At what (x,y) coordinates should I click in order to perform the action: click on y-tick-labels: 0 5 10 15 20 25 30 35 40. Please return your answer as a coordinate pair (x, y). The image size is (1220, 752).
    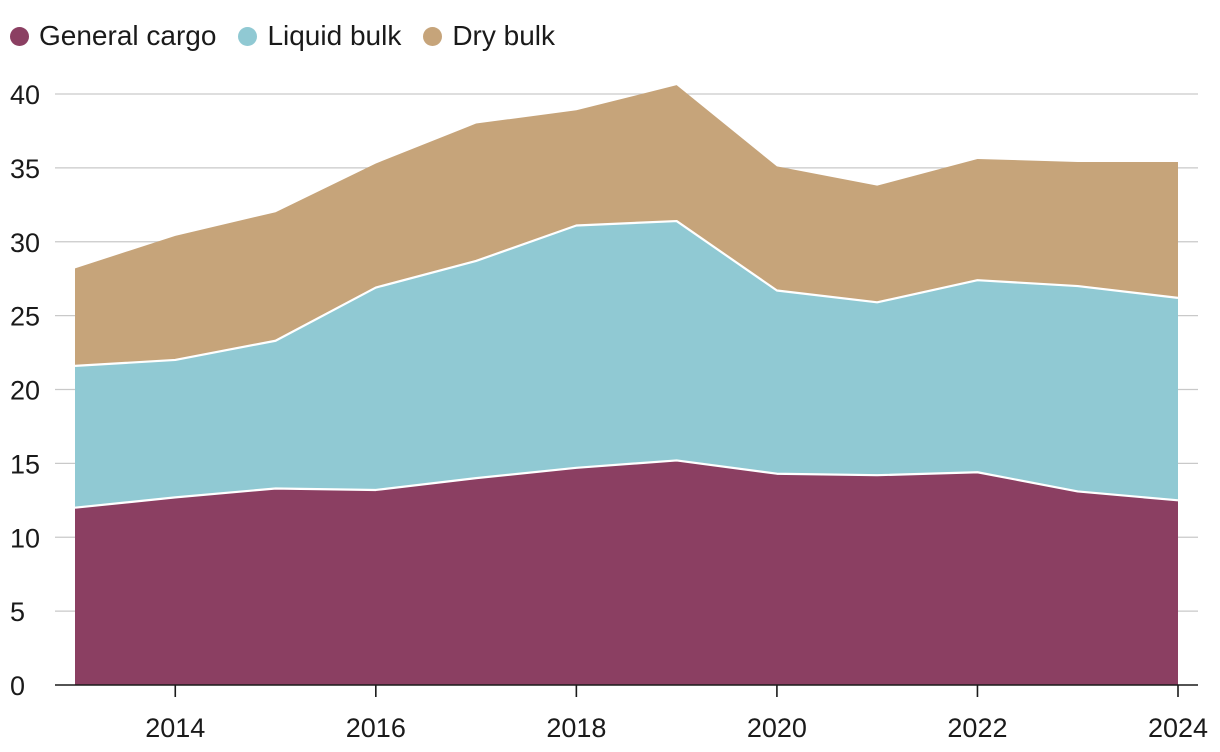
    Looking at the image, I should click on (25, 390).